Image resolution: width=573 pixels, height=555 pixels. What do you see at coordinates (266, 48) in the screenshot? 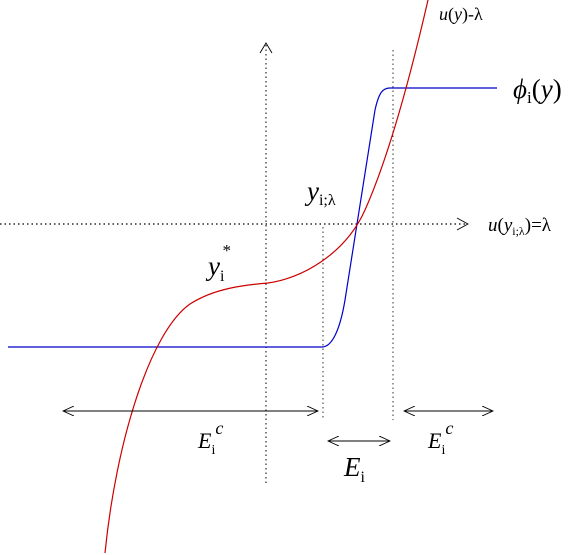
I see `vertical-axis-arrowhead` at bounding box center [266, 48].